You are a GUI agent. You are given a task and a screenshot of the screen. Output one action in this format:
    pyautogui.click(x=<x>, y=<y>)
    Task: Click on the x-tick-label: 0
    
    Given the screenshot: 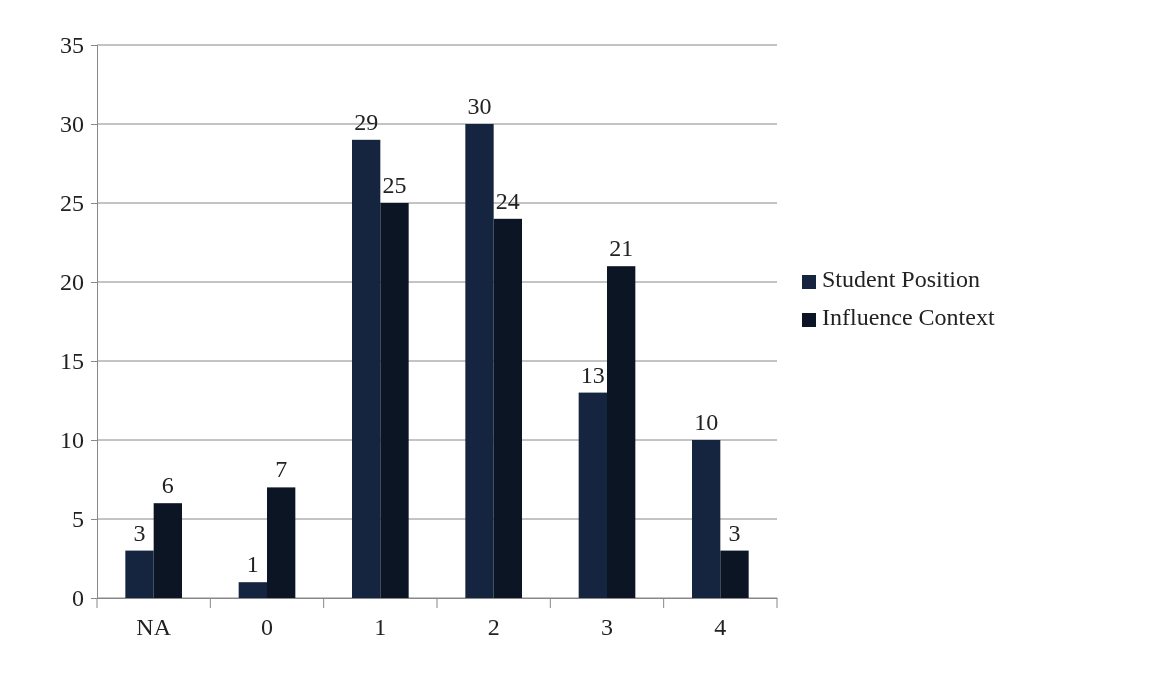 What is the action you would take?
    pyautogui.click(x=267, y=627)
    